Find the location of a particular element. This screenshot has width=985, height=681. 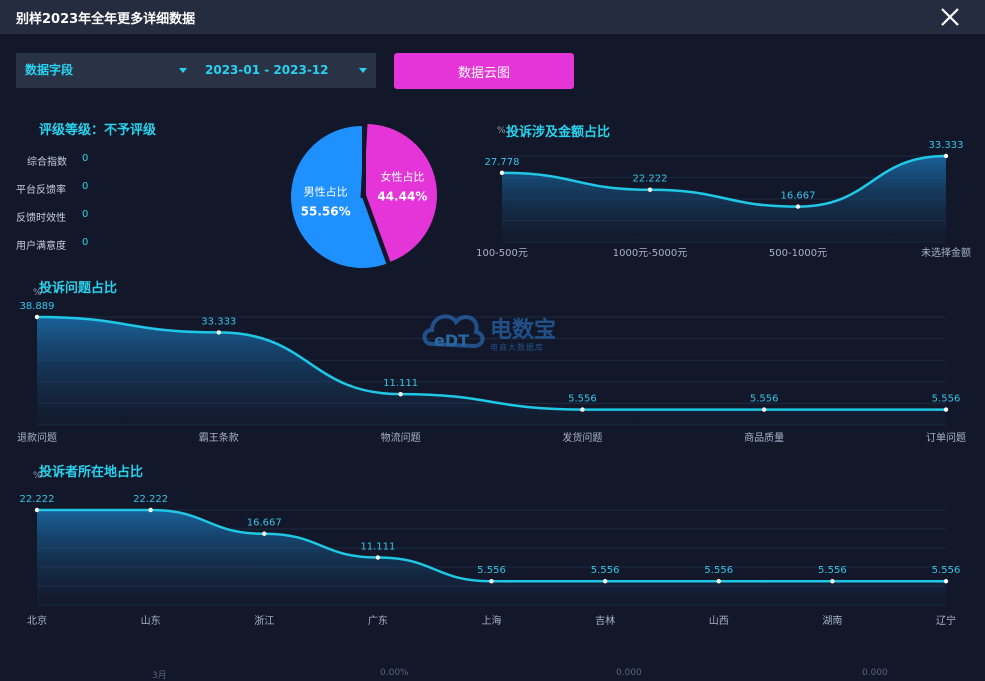

metric-feedback-rate: 平台反馈率 0 is located at coordinates (52, 188).